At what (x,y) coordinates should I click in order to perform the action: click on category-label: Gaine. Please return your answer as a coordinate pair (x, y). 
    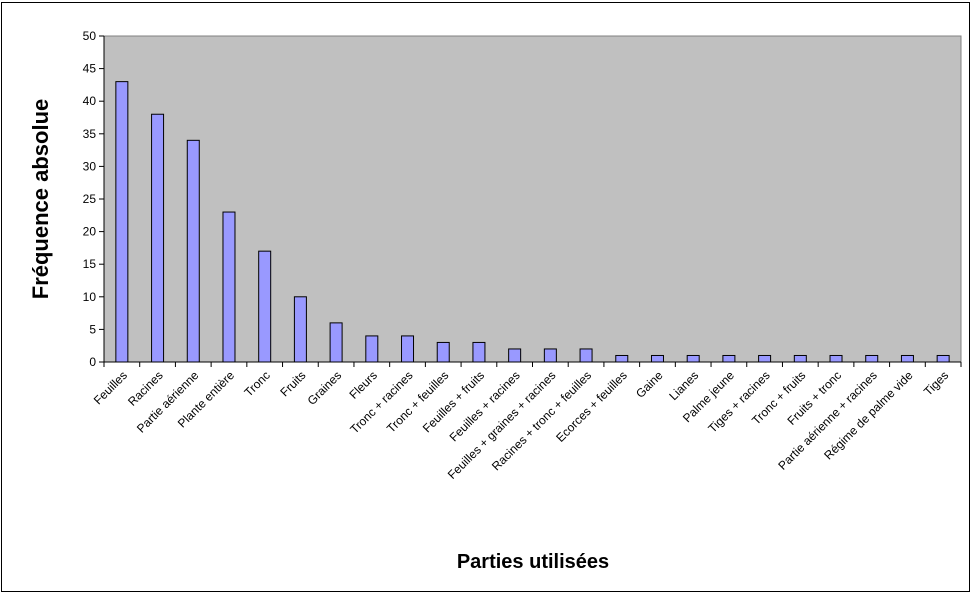
    Looking at the image, I should click on (649, 384).